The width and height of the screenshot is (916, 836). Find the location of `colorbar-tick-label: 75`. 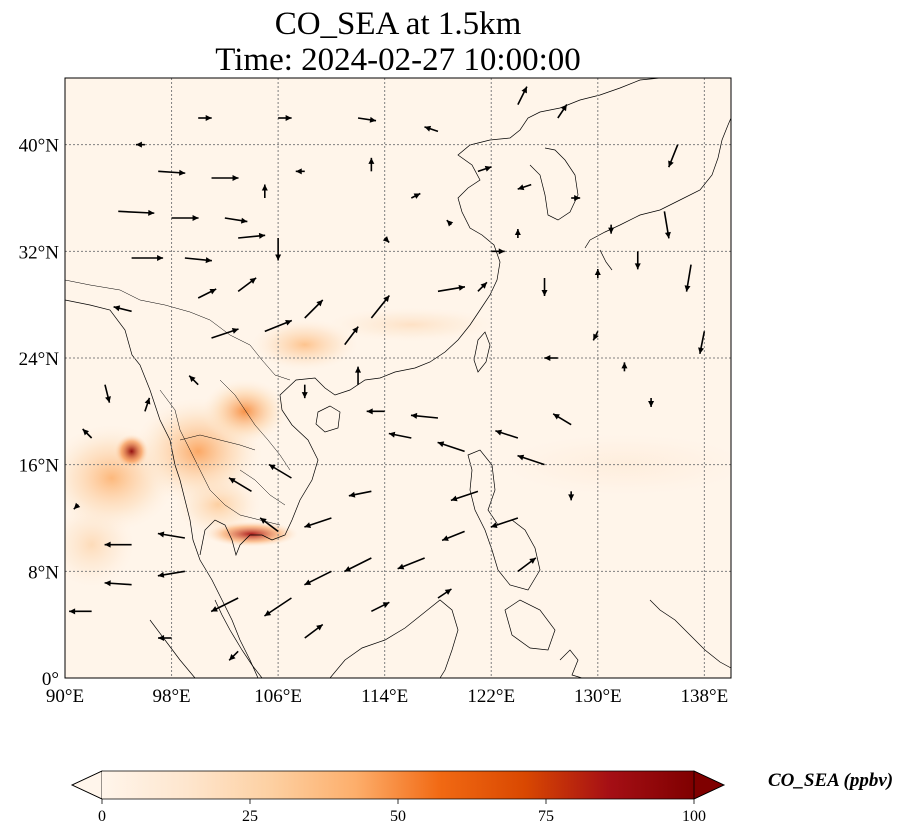

colorbar-tick-label: 75 is located at coordinates (546, 816).